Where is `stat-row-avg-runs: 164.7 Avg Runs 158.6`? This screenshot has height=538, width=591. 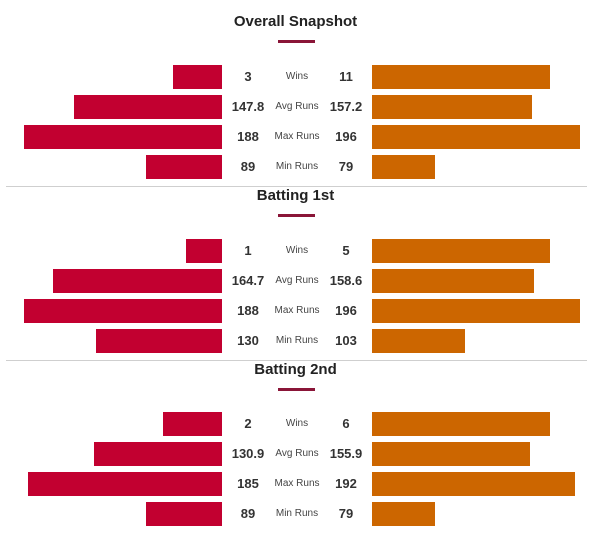
stat-row-avg-runs: 164.7 Avg Runs 158.6 is located at coordinates (295, 281).